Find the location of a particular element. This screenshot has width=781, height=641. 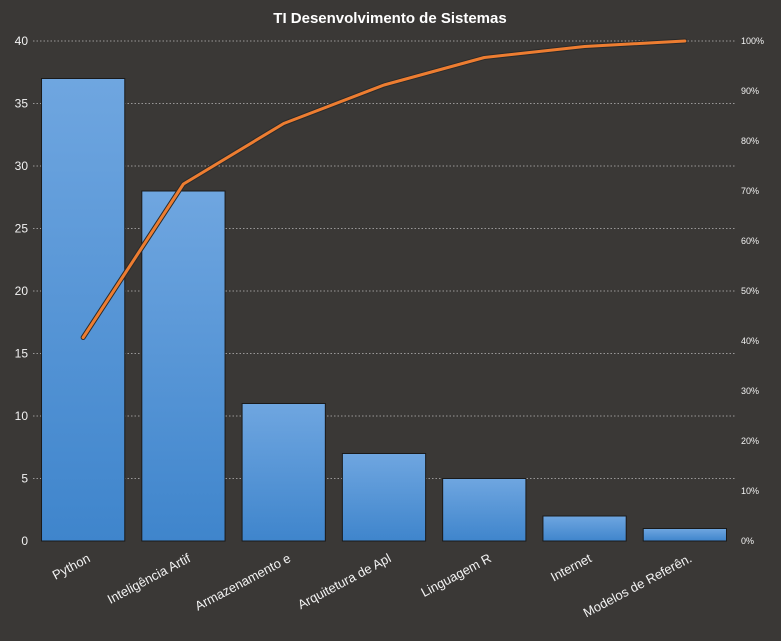

x-tick-label: Inteligência Artif is located at coordinates (149, 578).